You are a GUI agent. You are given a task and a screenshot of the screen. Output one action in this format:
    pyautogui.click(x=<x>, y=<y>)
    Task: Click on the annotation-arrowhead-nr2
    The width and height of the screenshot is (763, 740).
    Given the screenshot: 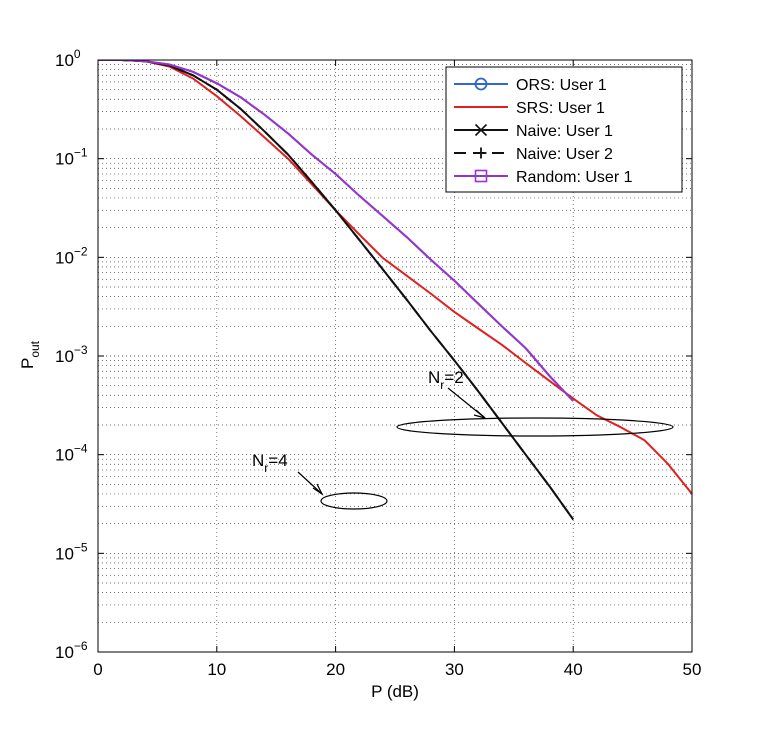 What is the action you would take?
    pyautogui.click(x=479, y=414)
    